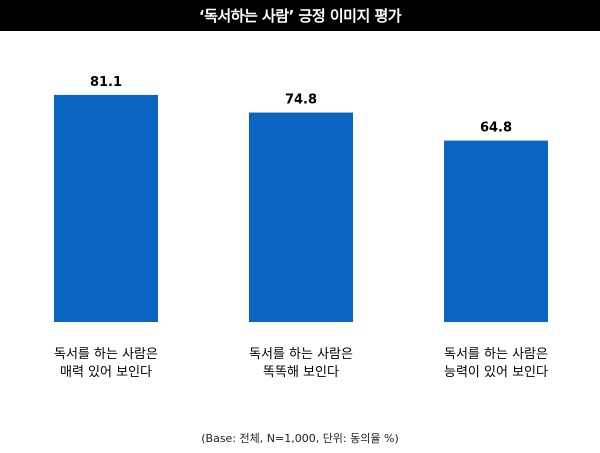 The width and height of the screenshot is (600, 453). I want to click on category-label-1-line-2: 매력 있어 보인다, so click(106, 372).